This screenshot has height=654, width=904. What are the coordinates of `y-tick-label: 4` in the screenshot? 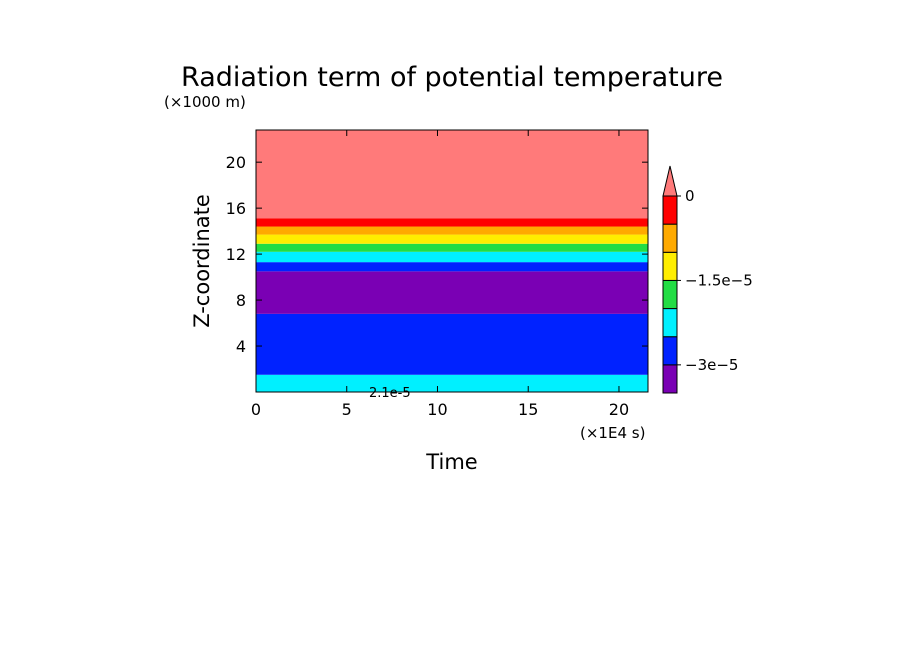 It's located at (241, 346).